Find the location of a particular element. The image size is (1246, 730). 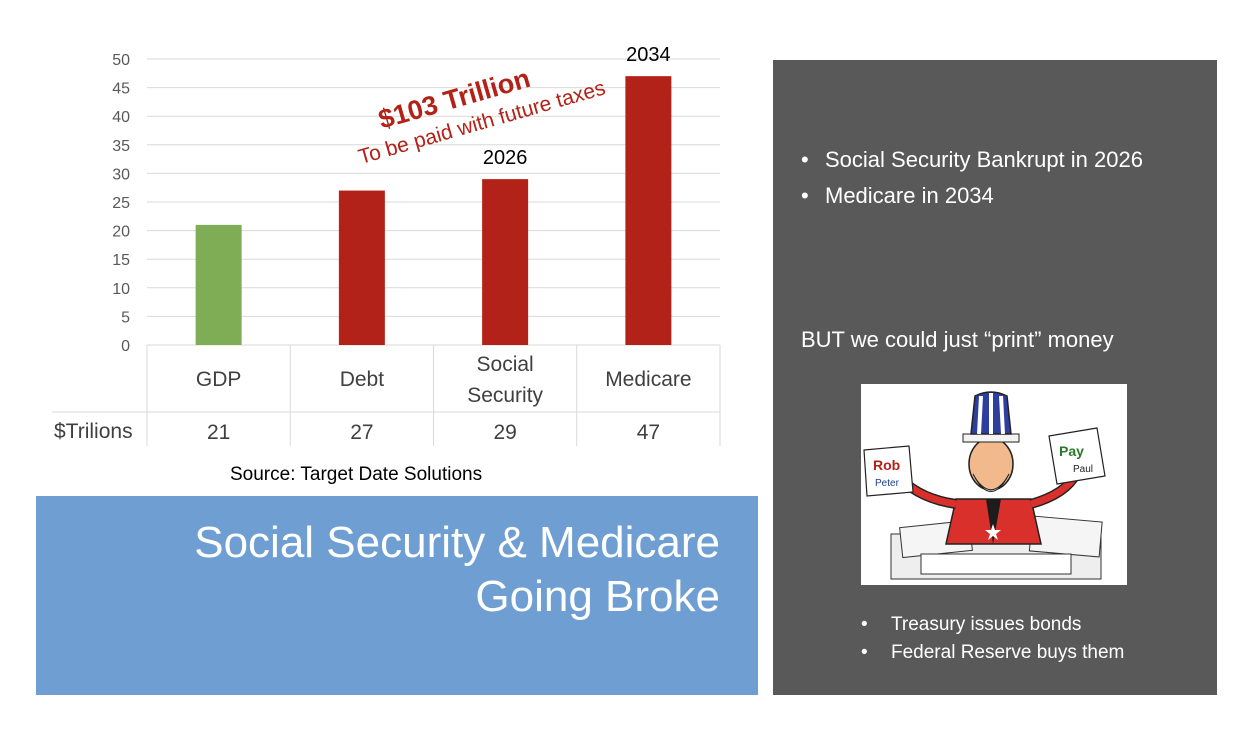

category-label: GDP is located at coordinates (219, 379).